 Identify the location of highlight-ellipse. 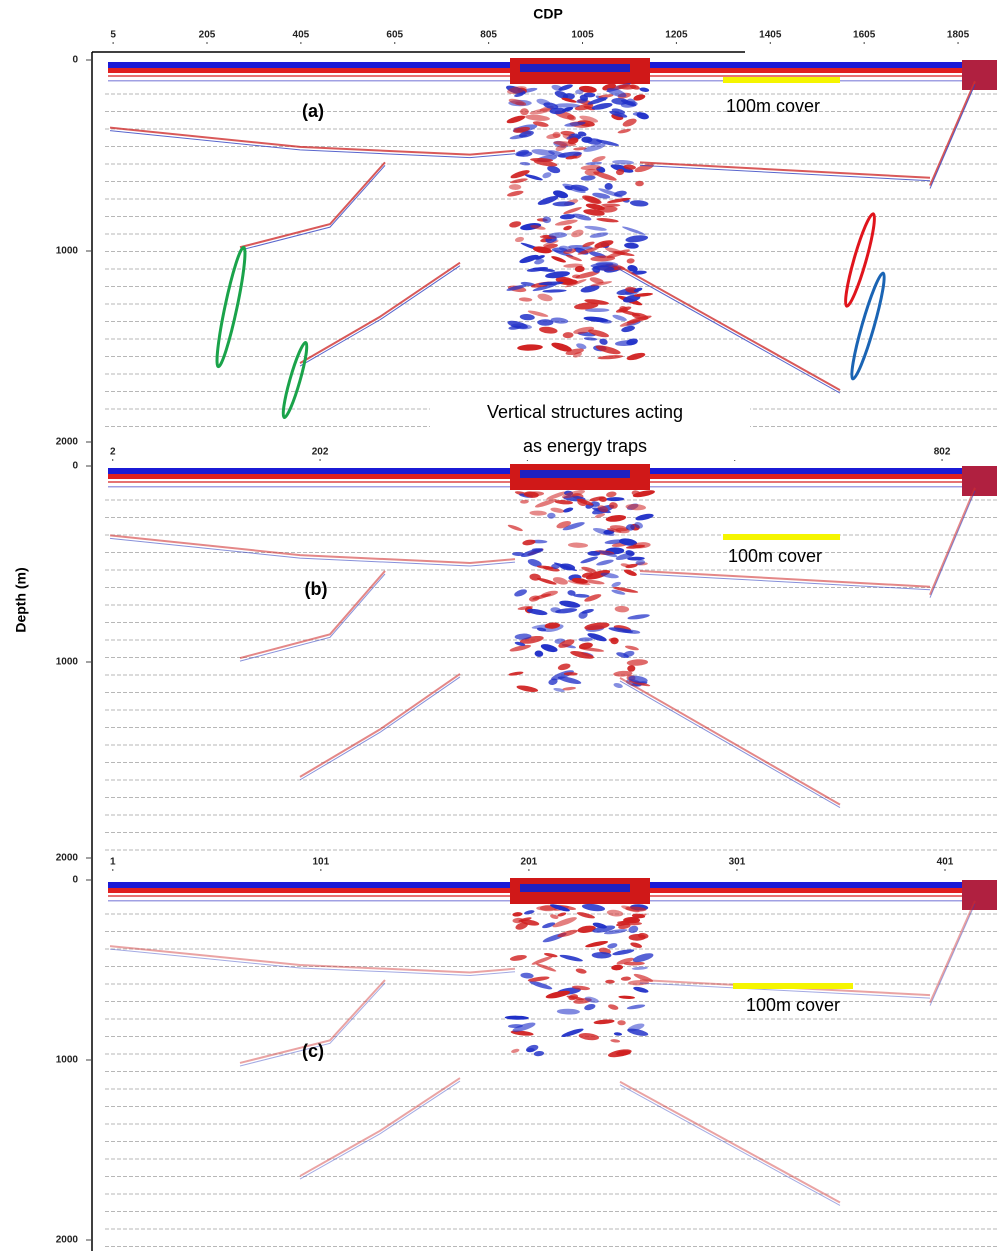
(868, 326).